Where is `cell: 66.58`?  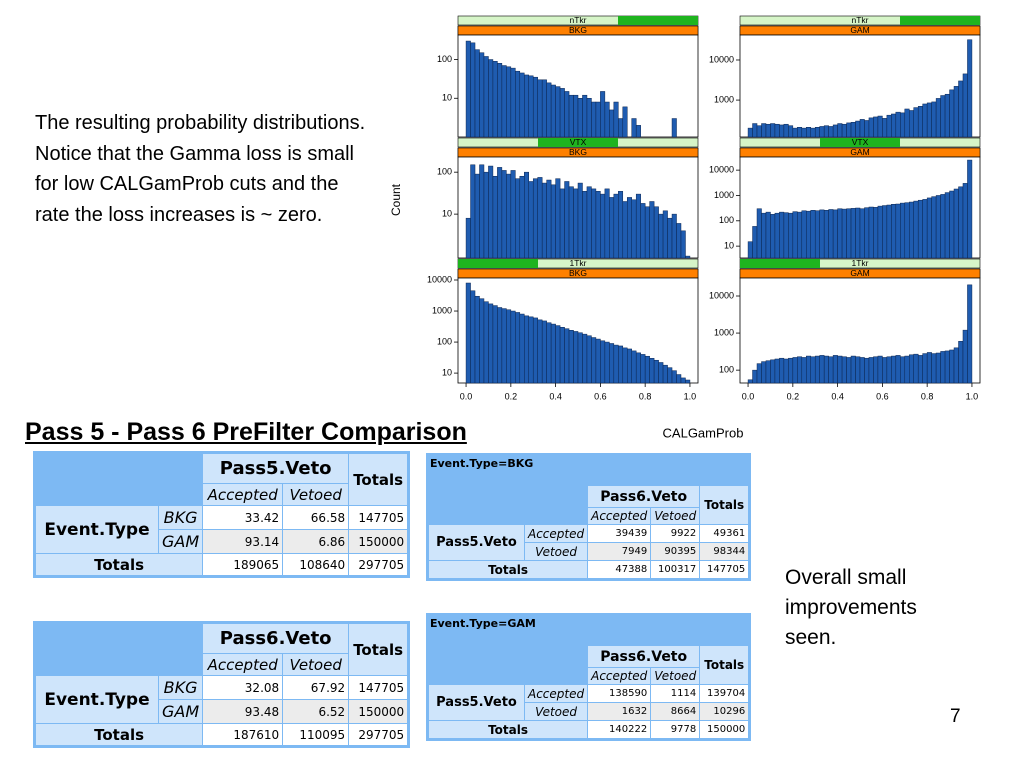
cell: 66.58 is located at coordinates (316, 517).